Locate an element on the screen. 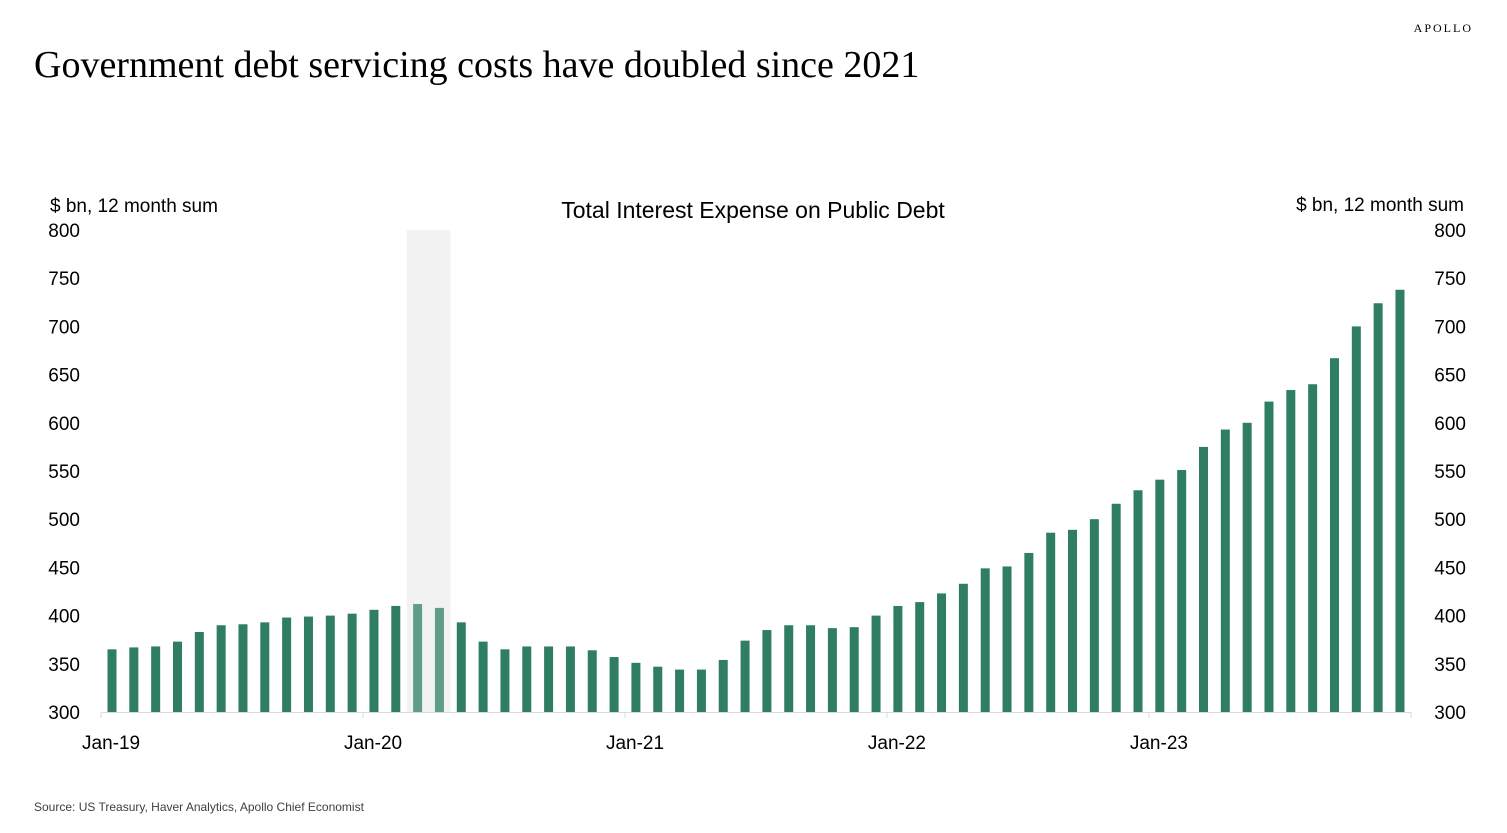 The height and width of the screenshot is (833, 1507). y-tick-label-left: 650 is located at coordinates (64, 376).